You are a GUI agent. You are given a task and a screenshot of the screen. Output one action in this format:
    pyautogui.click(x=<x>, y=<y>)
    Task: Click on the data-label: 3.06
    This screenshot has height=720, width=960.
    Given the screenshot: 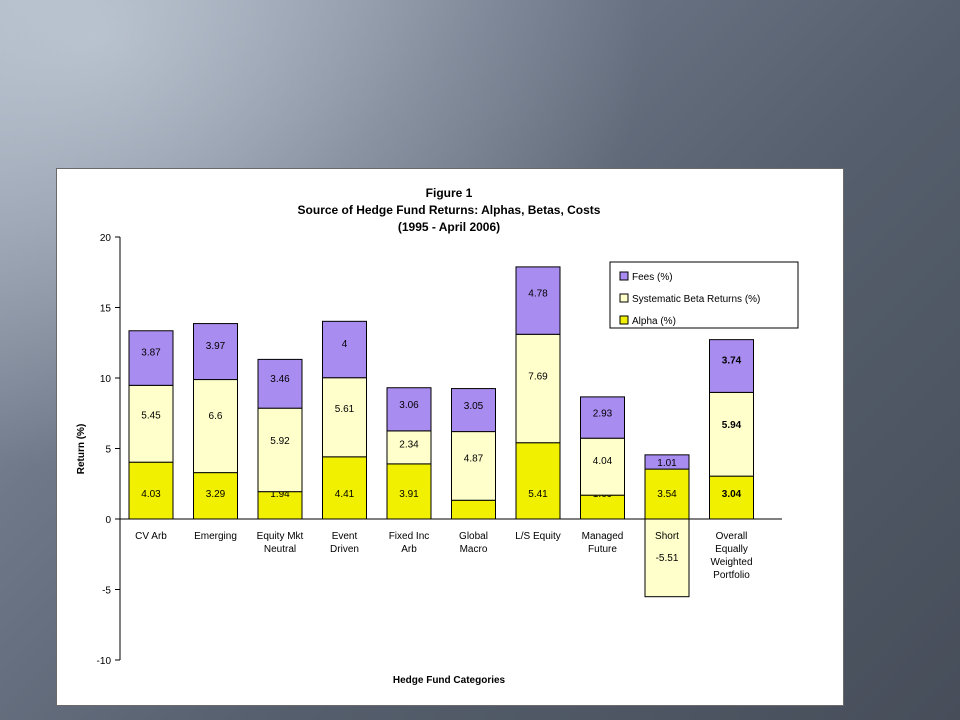 What is the action you would take?
    pyautogui.click(x=409, y=405)
    